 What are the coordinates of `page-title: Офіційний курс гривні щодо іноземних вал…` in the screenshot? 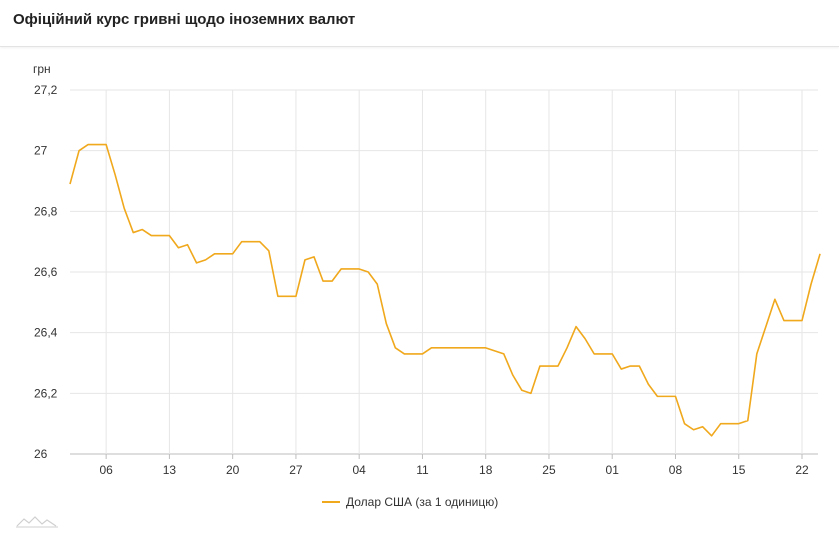 It's located at (184, 19).